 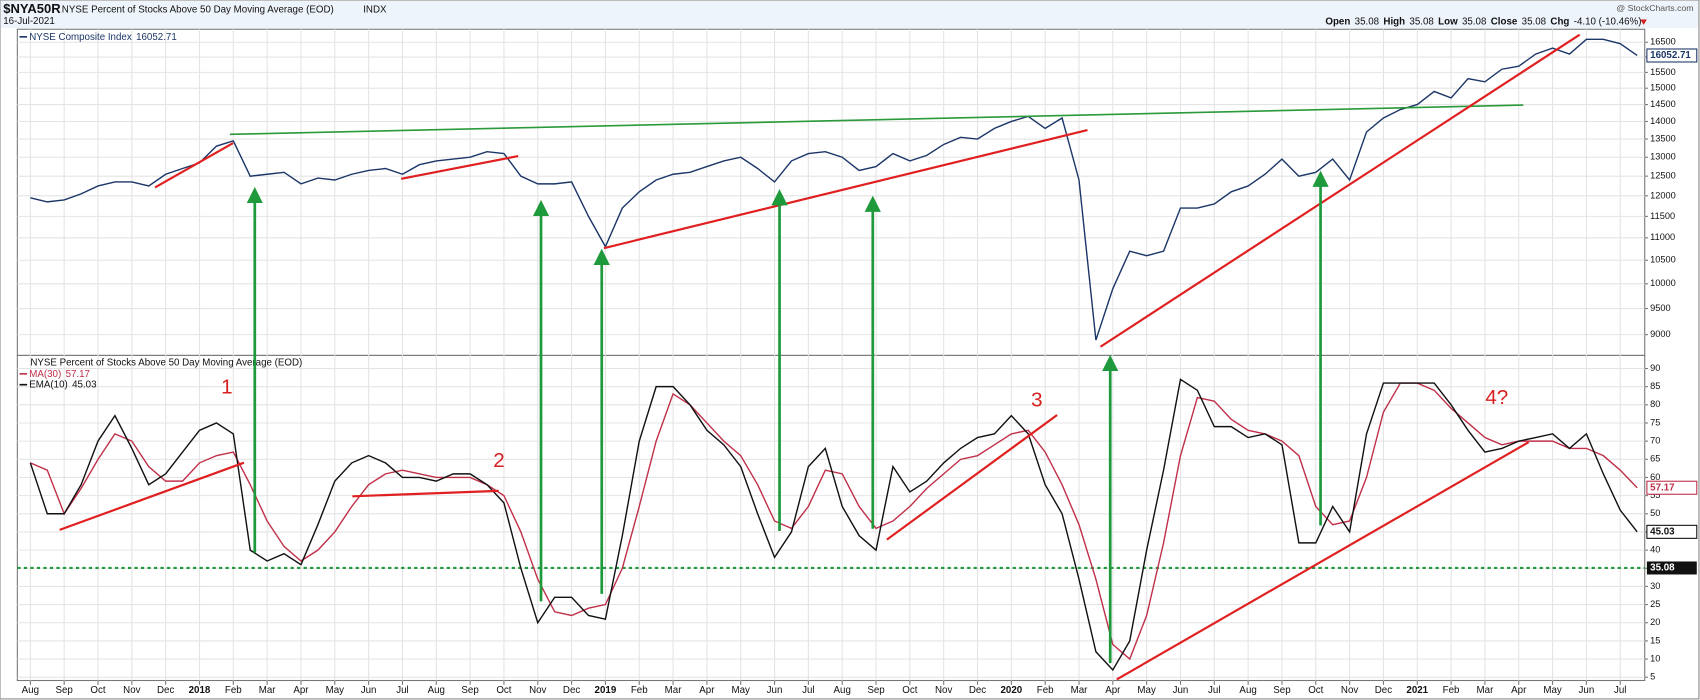 I want to click on quote-part: Open, so click(x=1337, y=21).